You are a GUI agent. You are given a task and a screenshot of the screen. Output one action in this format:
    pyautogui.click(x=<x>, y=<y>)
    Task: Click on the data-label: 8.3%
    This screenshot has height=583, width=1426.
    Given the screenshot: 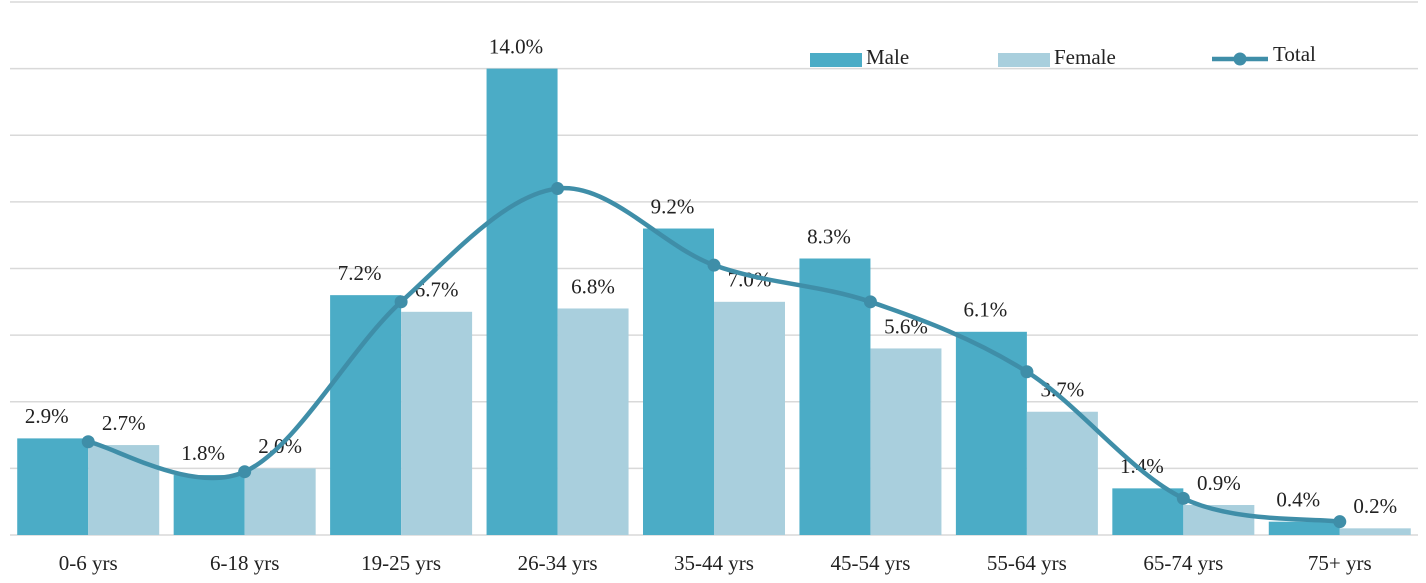 What is the action you would take?
    pyautogui.click(x=829, y=236)
    